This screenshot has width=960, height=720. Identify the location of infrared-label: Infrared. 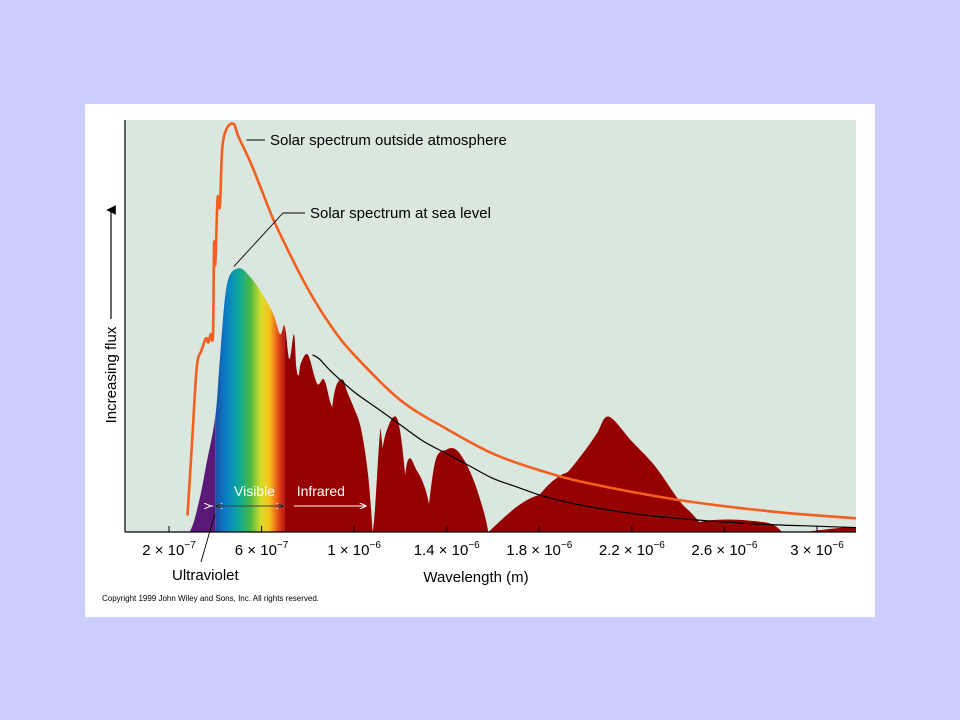
(321, 491).